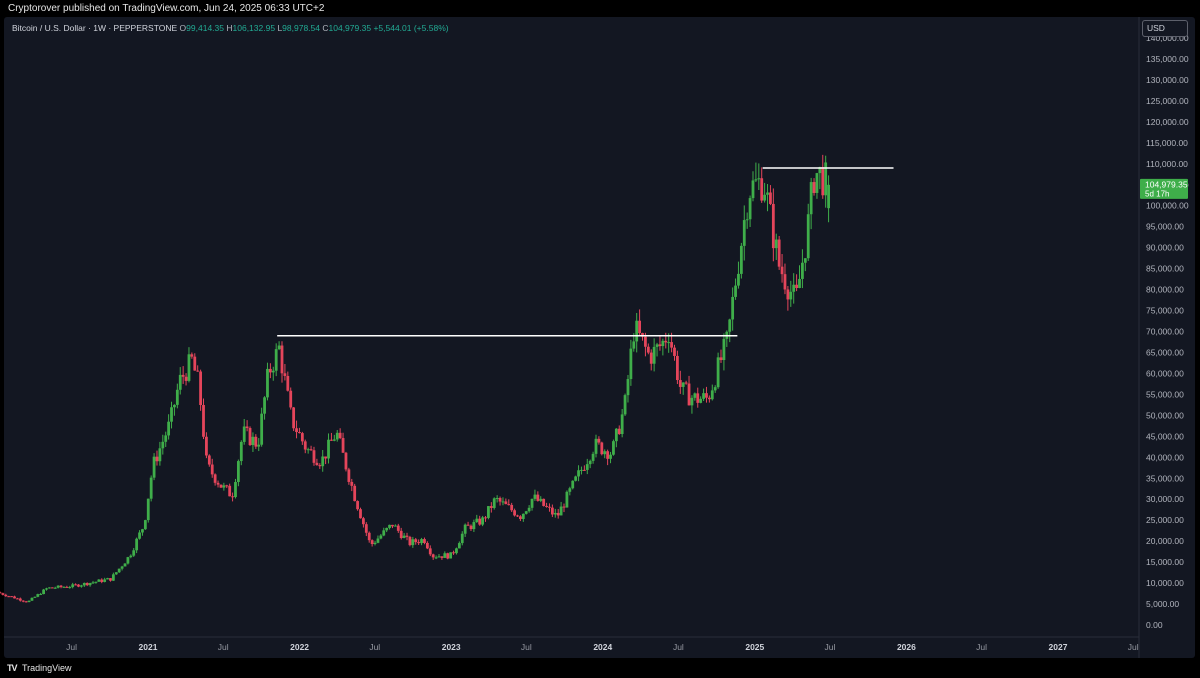 The image size is (1200, 678). Describe the element at coordinates (1165, 332) in the screenshot. I see `y-tick-label: 70,000.00` at that location.